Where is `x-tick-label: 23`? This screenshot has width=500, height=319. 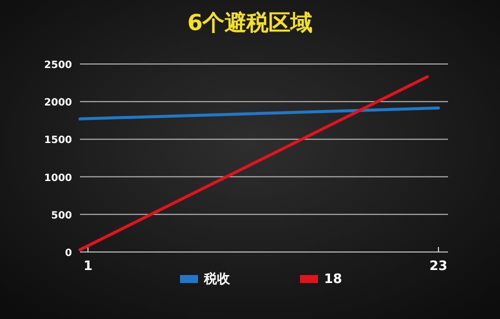 x-tick-label: 23 is located at coordinates (438, 266).